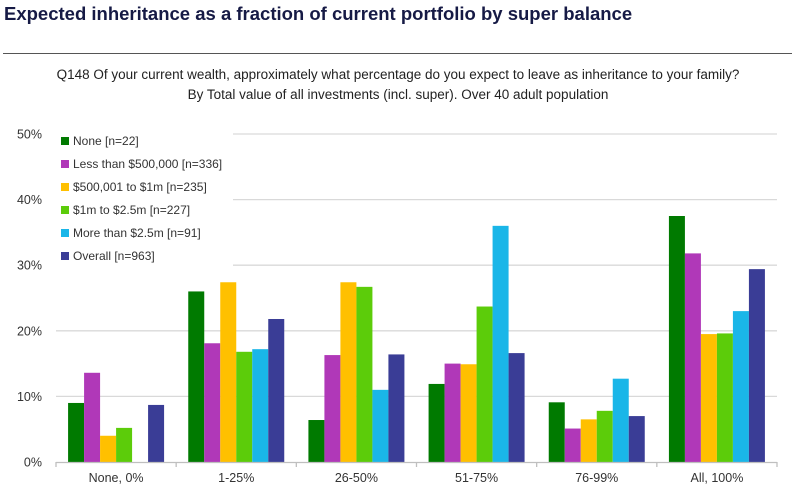  I want to click on legend-item: More than $2.5m [n=91], so click(144, 232).